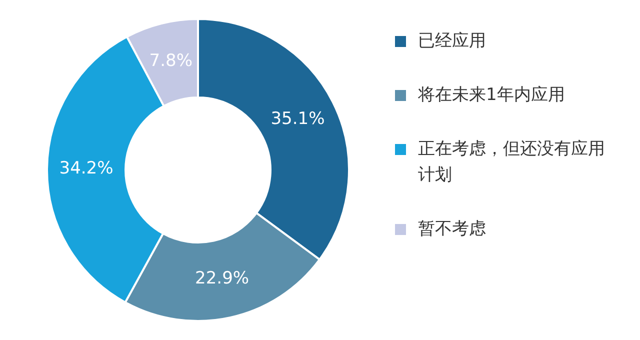 The image size is (640, 340). What do you see at coordinates (170, 61) in the screenshot?
I see `data-label: 7.8%` at bounding box center [170, 61].